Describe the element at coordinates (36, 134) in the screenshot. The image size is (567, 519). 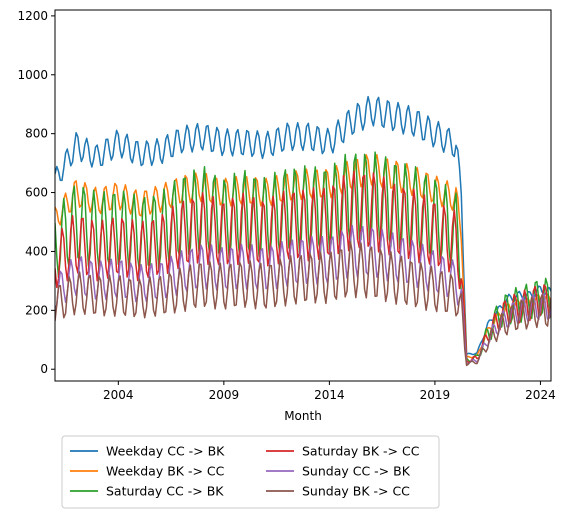
I see `y-tick-label: 800` at that location.